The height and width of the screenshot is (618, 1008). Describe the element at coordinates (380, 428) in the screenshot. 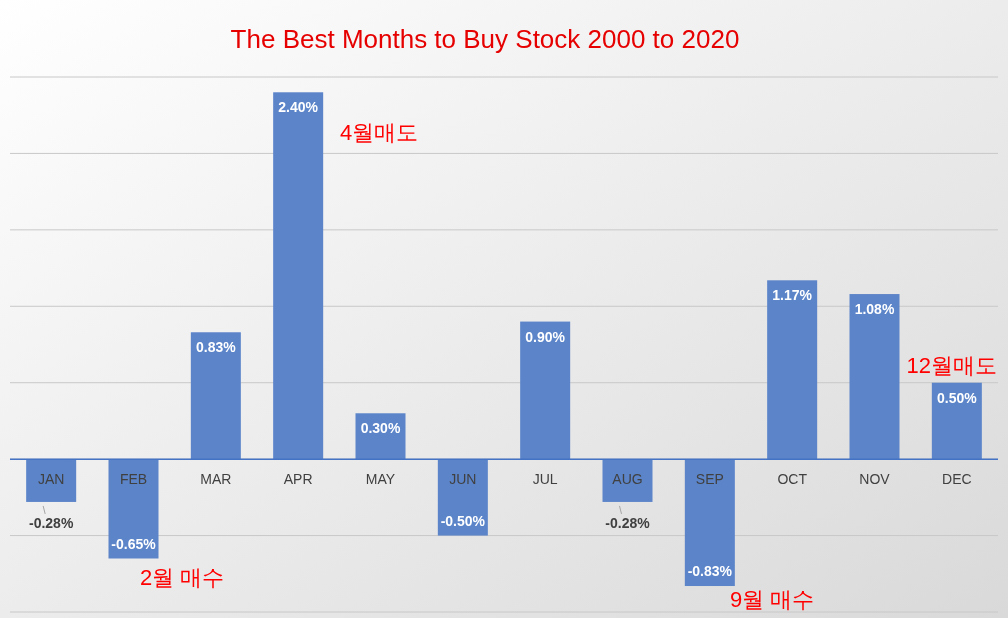

I see `data-label: 0.30%` at that location.